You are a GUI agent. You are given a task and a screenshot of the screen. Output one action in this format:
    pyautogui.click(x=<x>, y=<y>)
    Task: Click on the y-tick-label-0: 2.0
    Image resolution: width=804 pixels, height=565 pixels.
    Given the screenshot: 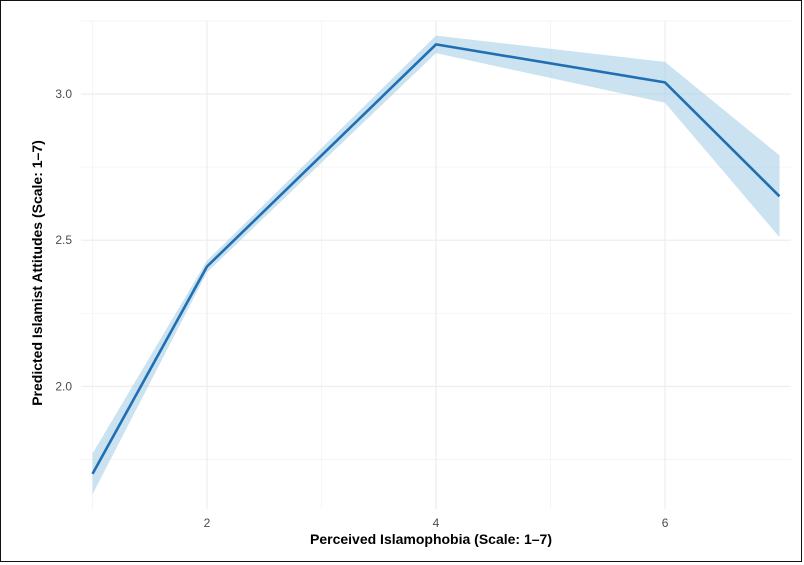 What is the action you would take?
    pyautogui.click(x=63, y=386)
    